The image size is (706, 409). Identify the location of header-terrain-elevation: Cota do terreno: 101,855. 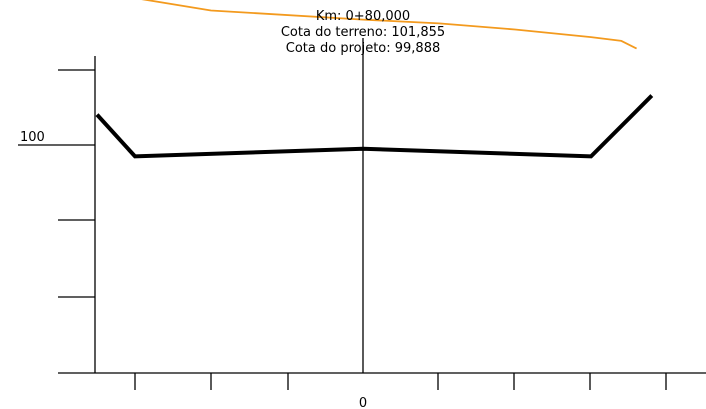
(363, 32).